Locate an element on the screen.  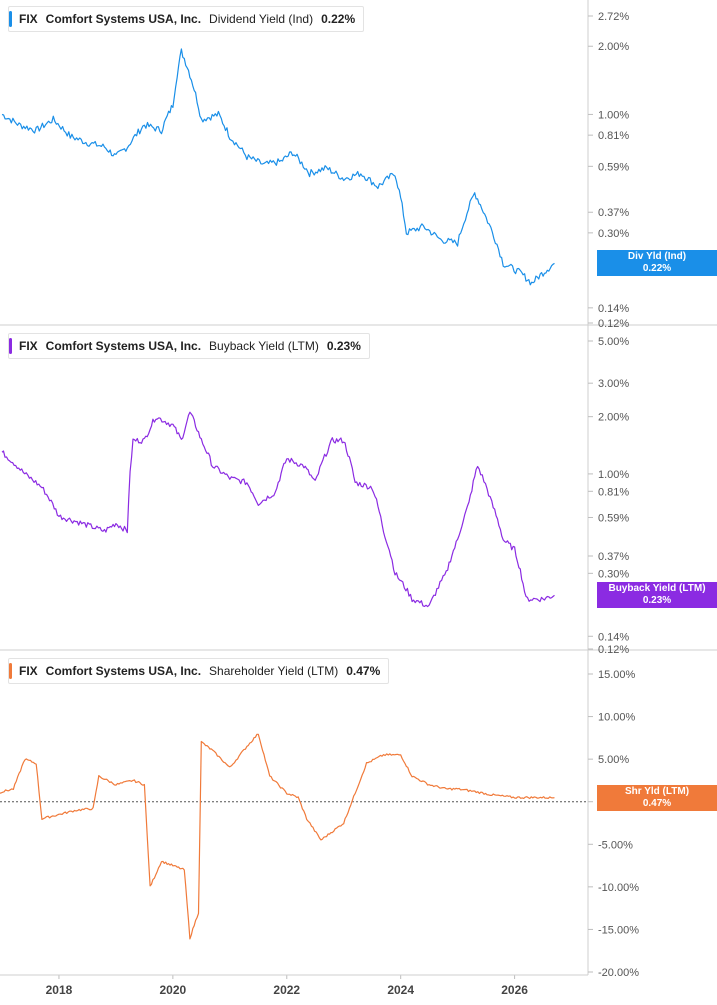
shareholder-legend-color-bar is located at coordinates (10, 671).